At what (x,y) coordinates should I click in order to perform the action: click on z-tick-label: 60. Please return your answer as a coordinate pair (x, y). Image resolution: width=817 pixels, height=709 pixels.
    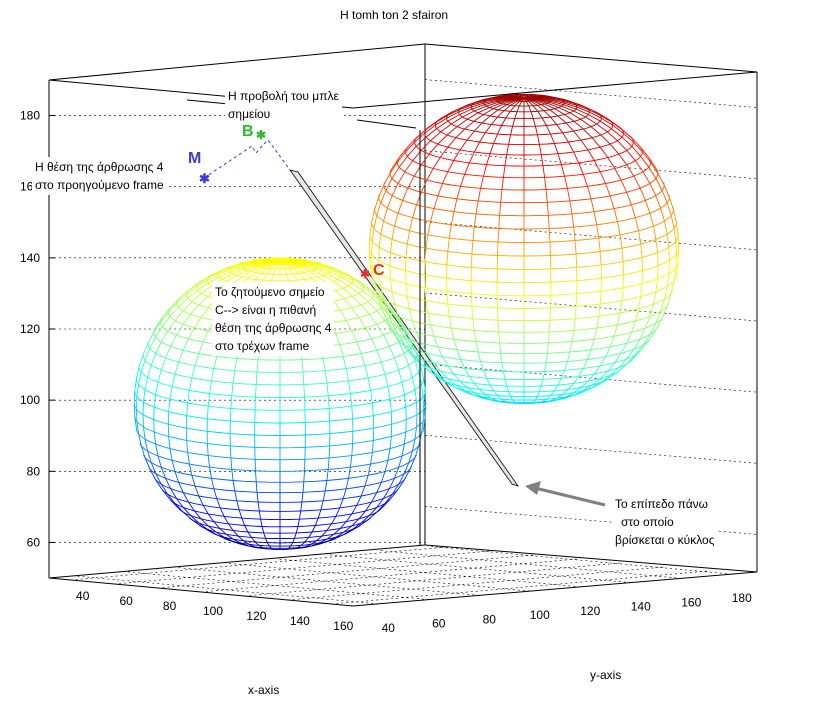
    Looking at the image, I should click on (34, 542).